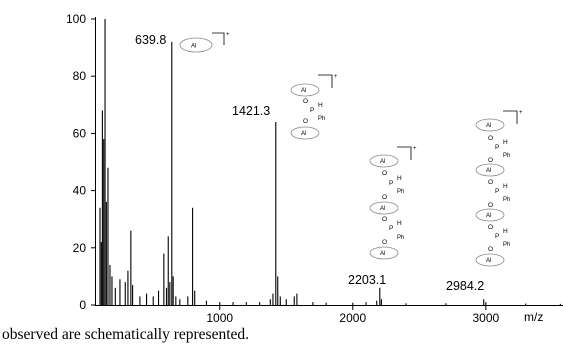  Describe the element at coordinates (126, 334) in the screenshot. I see `figure-caption: observed are schematically represented.` at that location.